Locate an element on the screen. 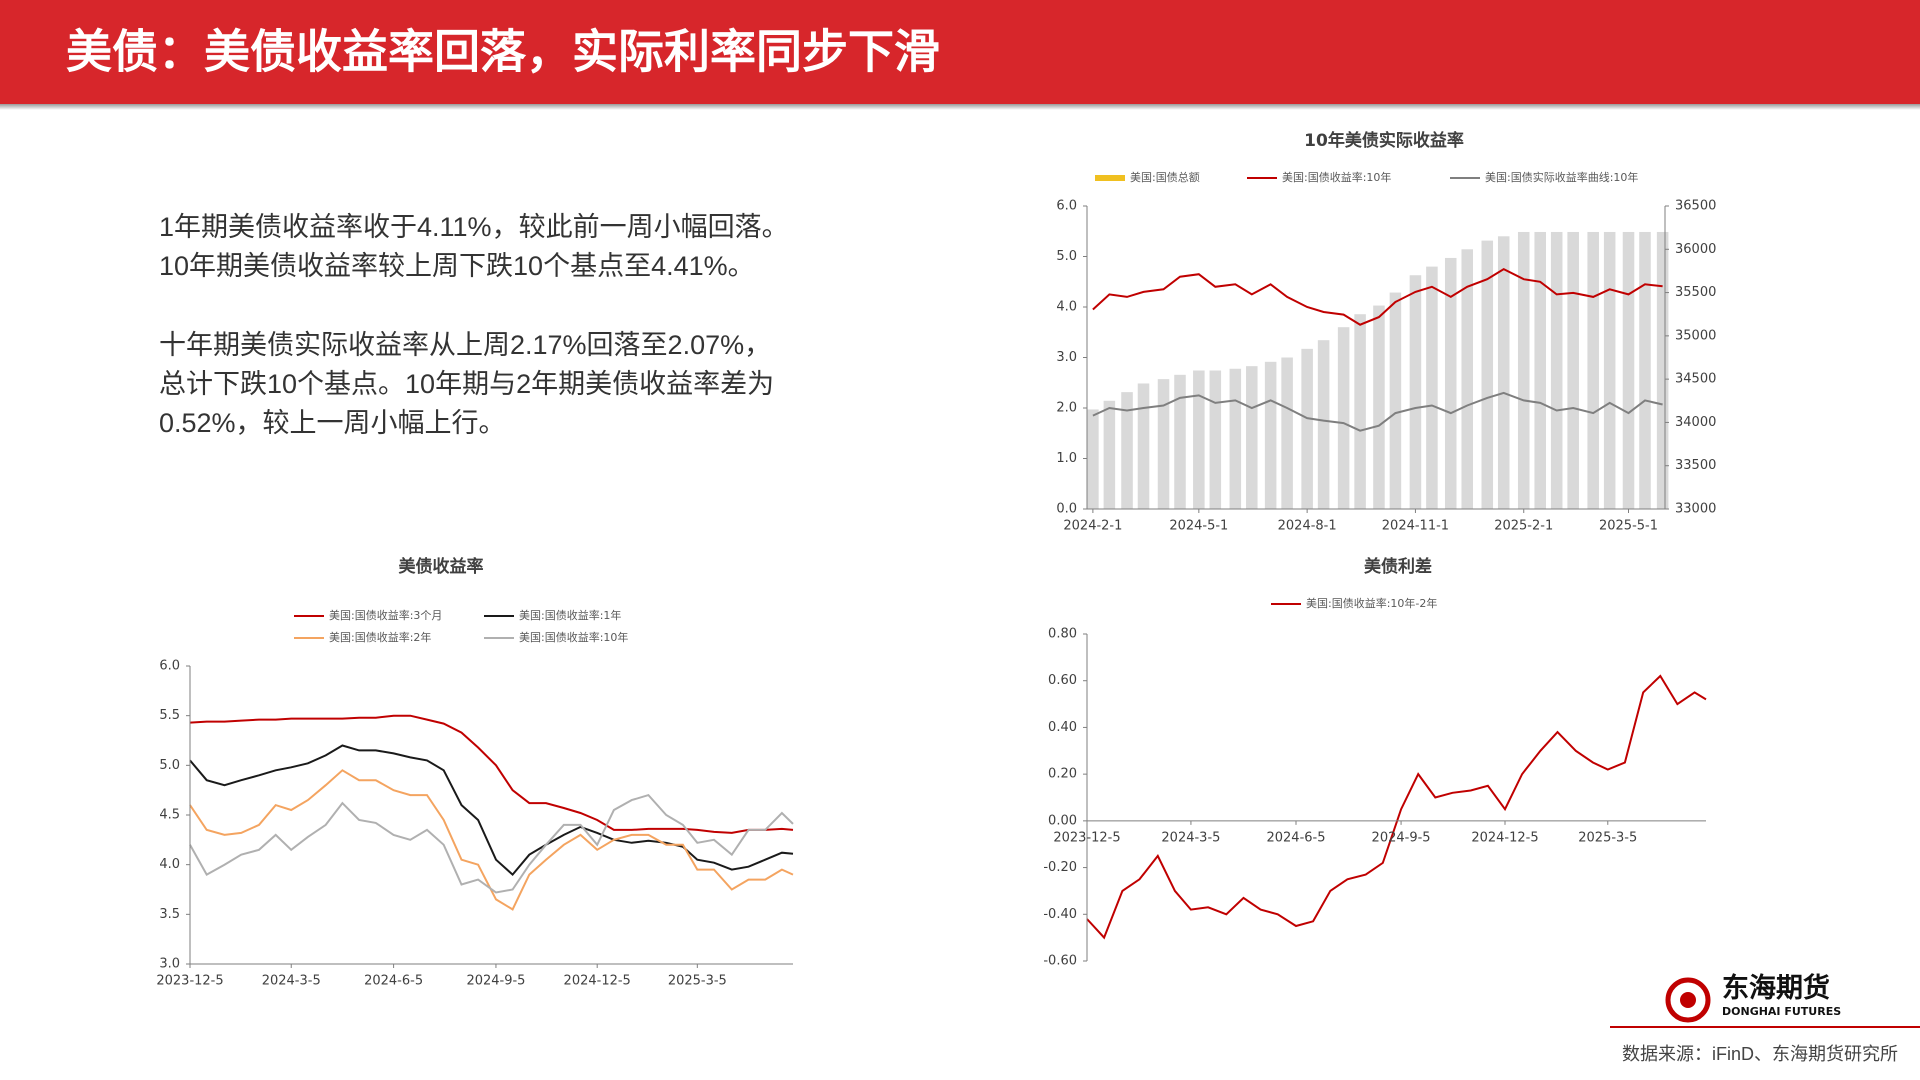  y-tick-label: 5.0 is located at coordinates (169, 765).